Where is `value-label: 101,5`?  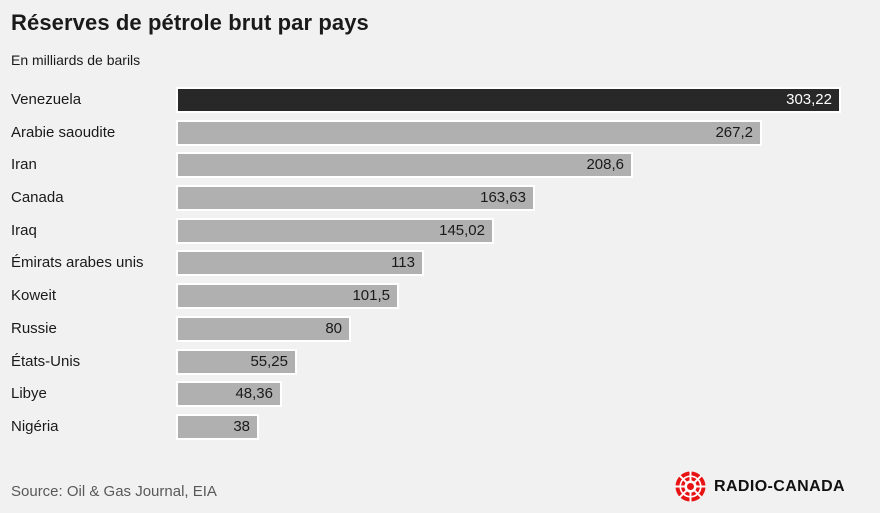 value-label: 101,5 is located at coordinates (371, 296).